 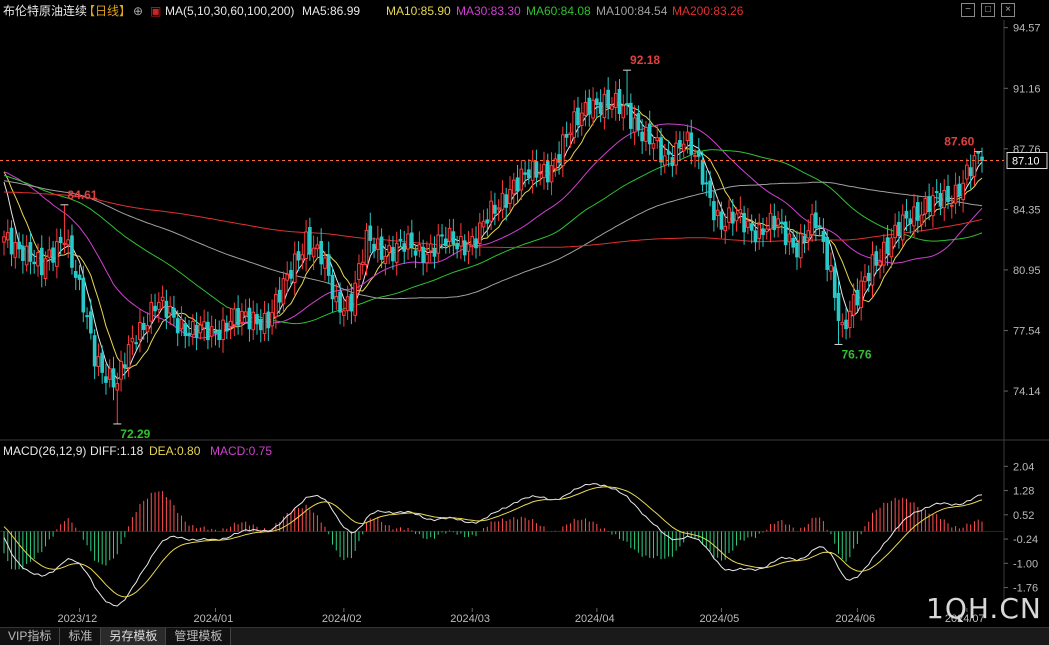 I want to click on macd-tick-1: 1.28, so click(x=1023, y=492).